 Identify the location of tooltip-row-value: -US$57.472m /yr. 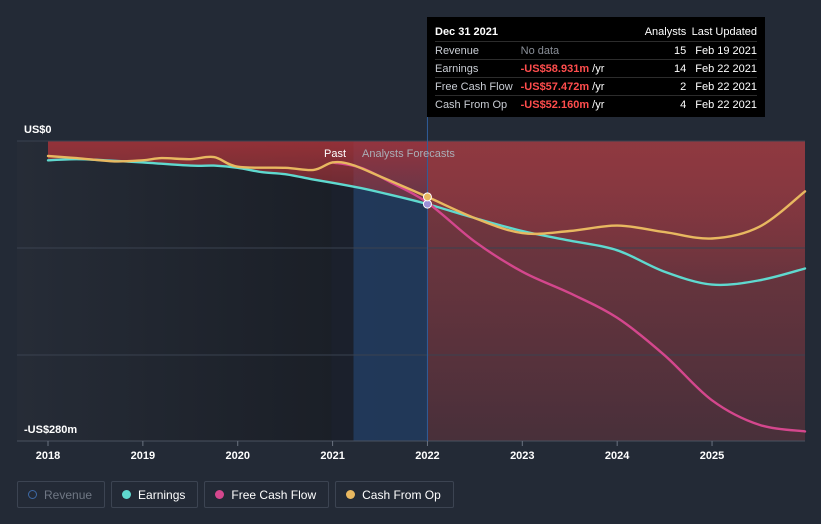
(562, 86).